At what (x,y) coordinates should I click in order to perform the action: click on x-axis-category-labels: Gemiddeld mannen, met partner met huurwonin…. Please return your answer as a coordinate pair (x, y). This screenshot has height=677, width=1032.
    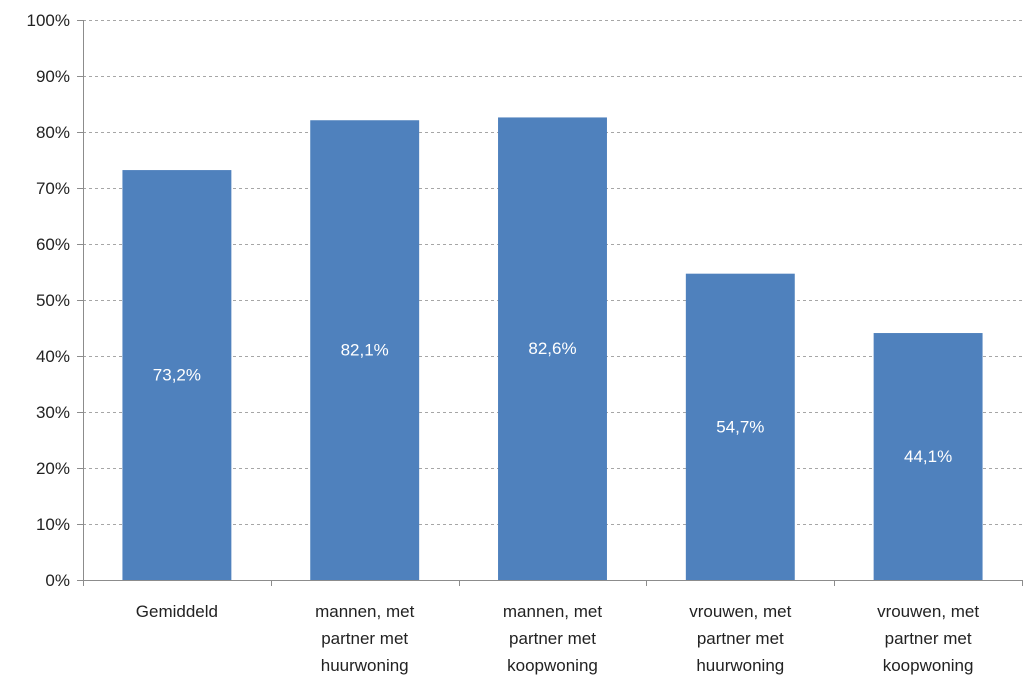
    Looking at the image, I should click on (558, 638).